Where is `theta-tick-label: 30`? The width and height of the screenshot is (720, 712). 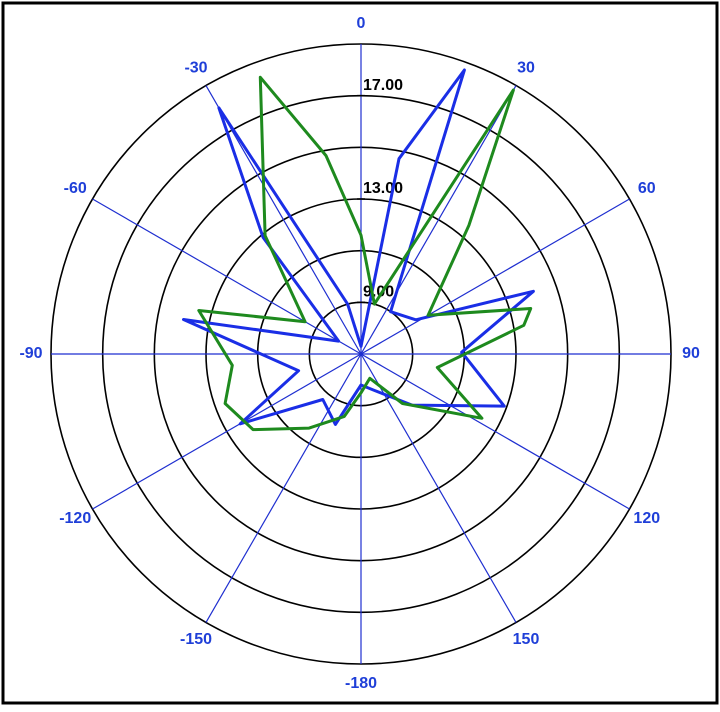 theta-tick-label: 30 is located at coordinates (526, 67).